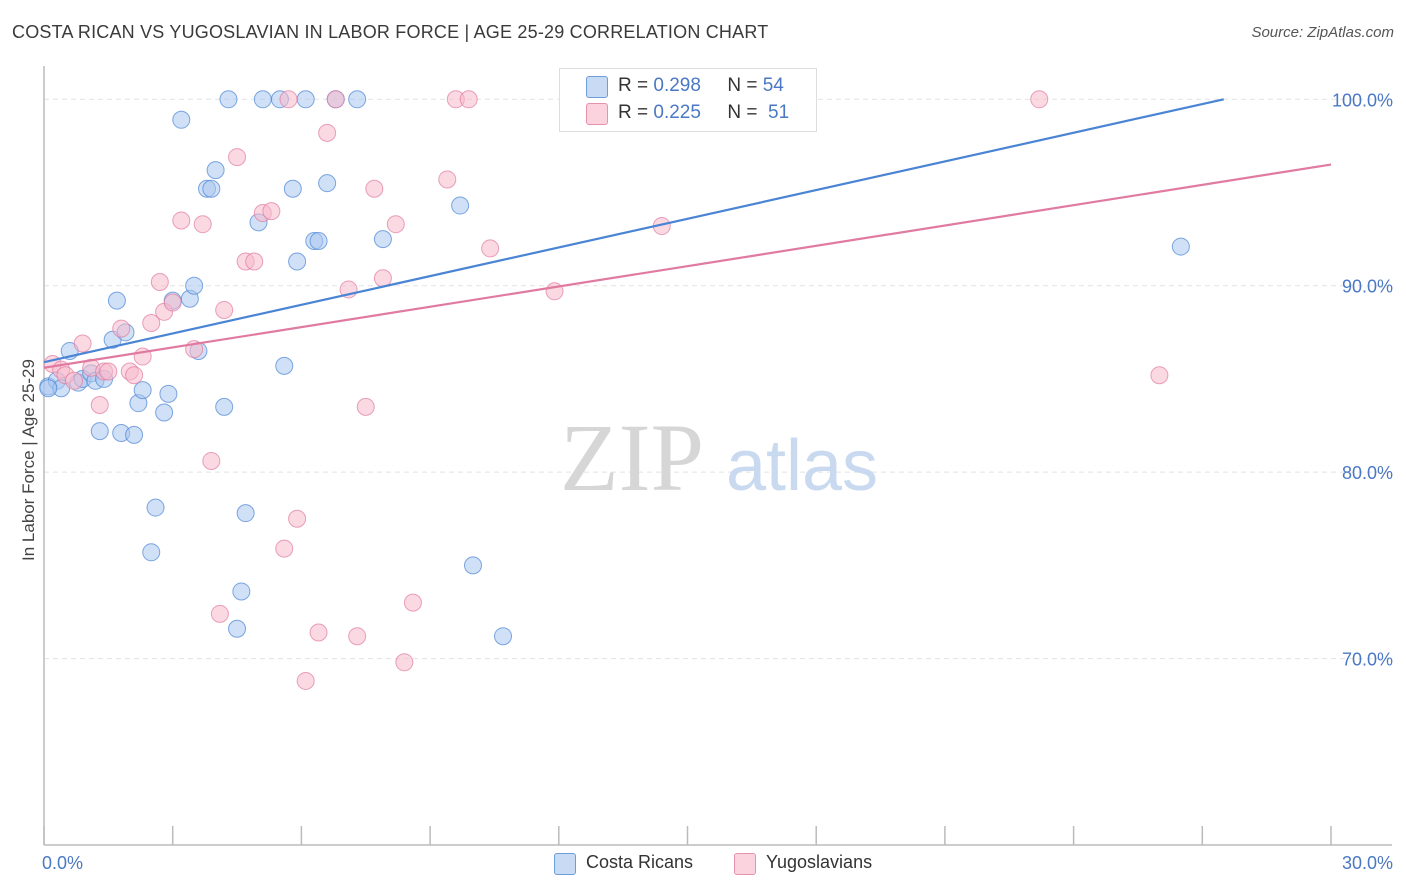 The image size is (1406, 892). What do you see at coordinates (819, 862) in the screenshot?
I see `legend-label: Yugoslavians` at bounding box center [819, 862].